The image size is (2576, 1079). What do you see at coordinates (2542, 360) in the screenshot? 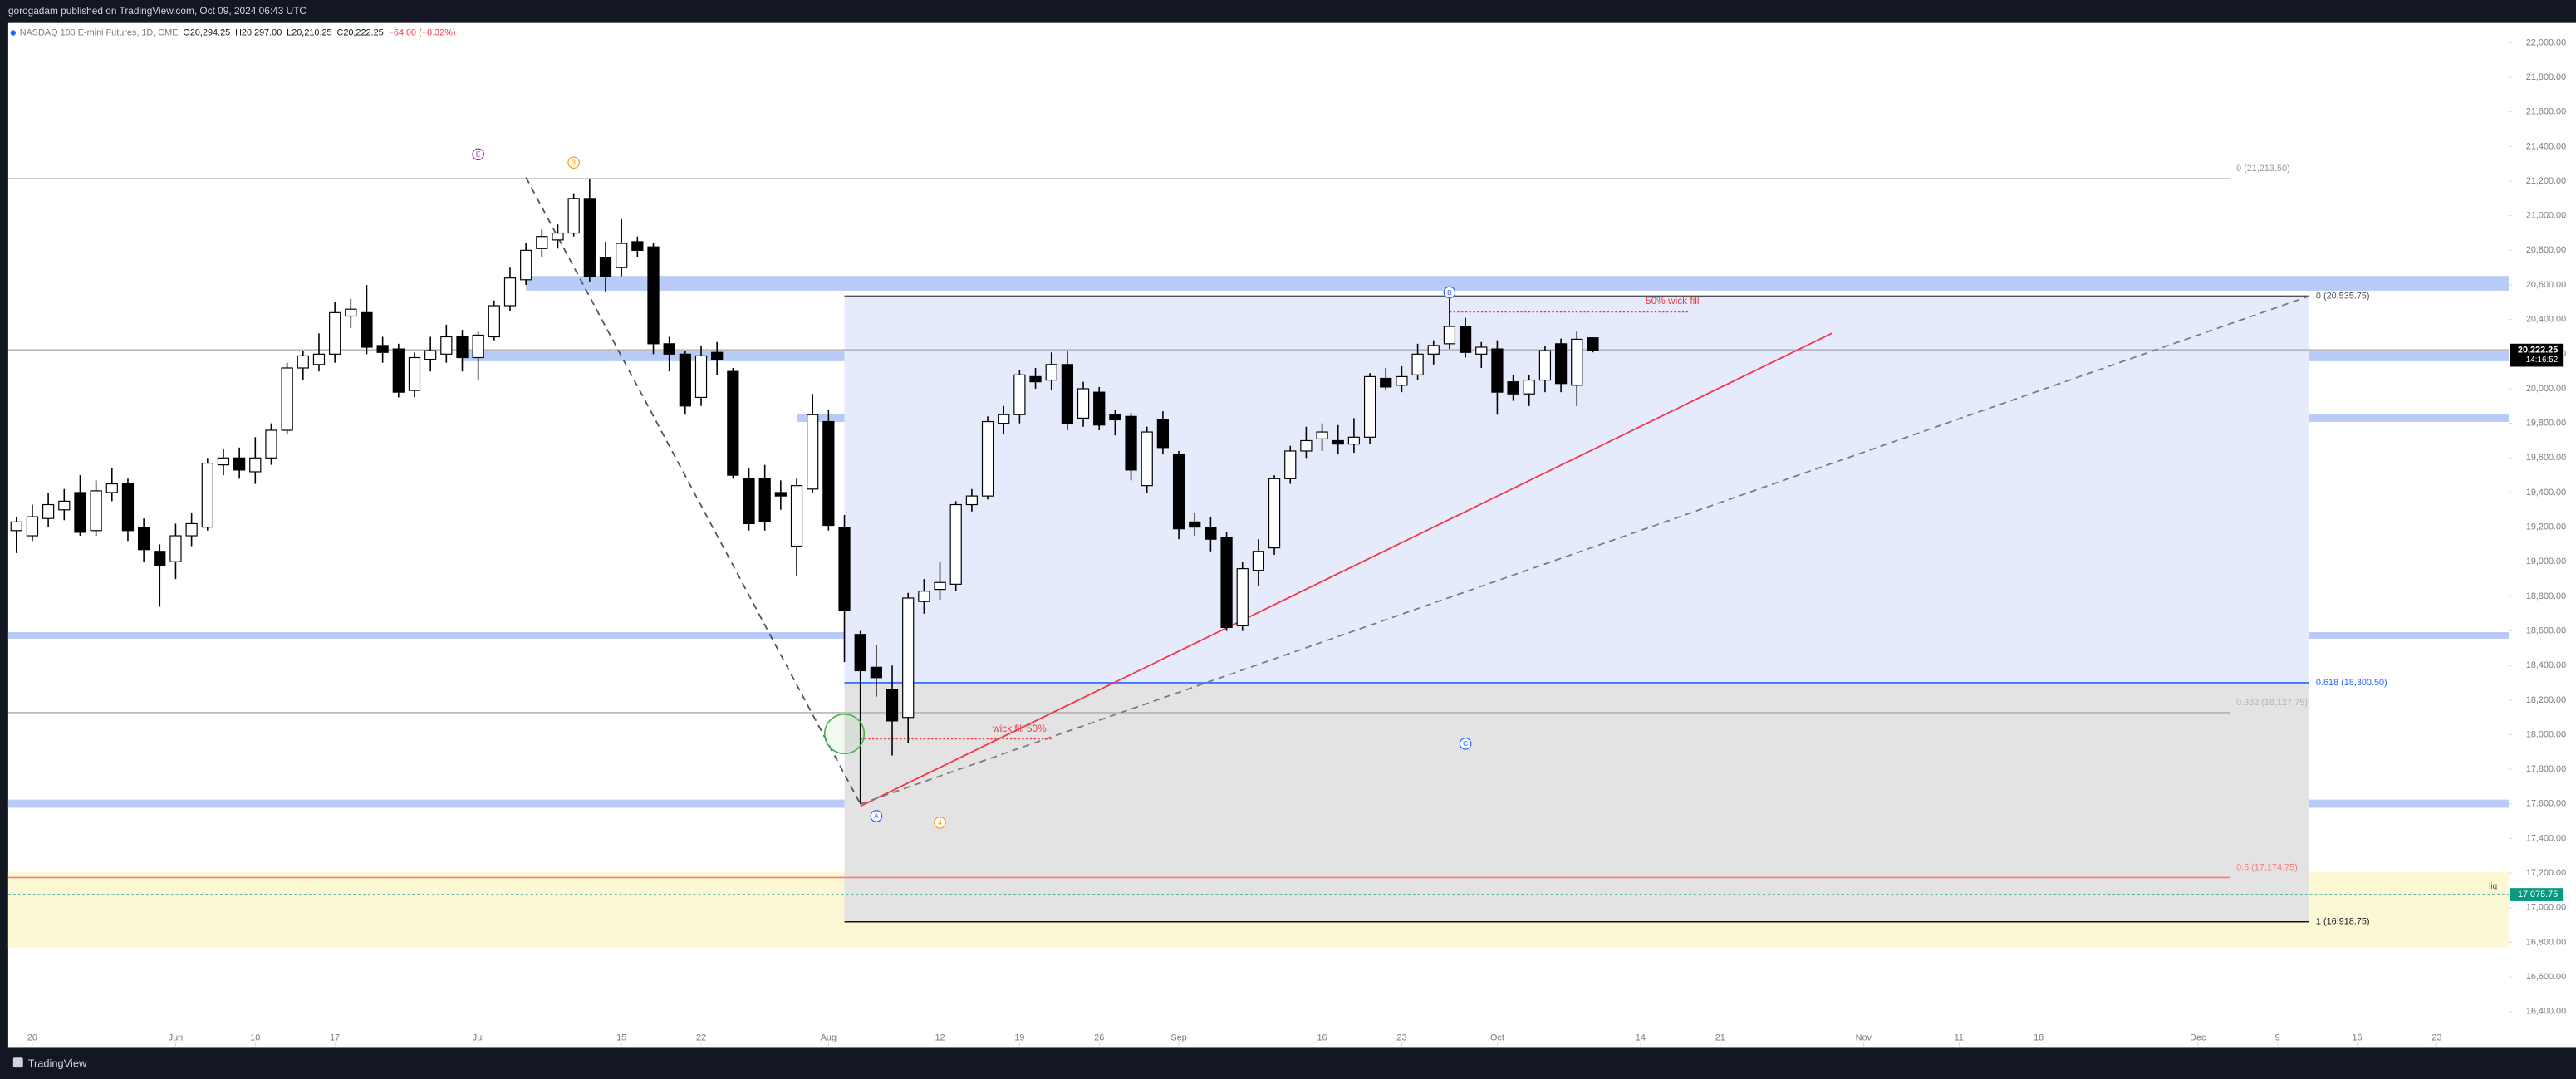
I see `countdown: 14:16:52` at bounding box center [2542, 360].